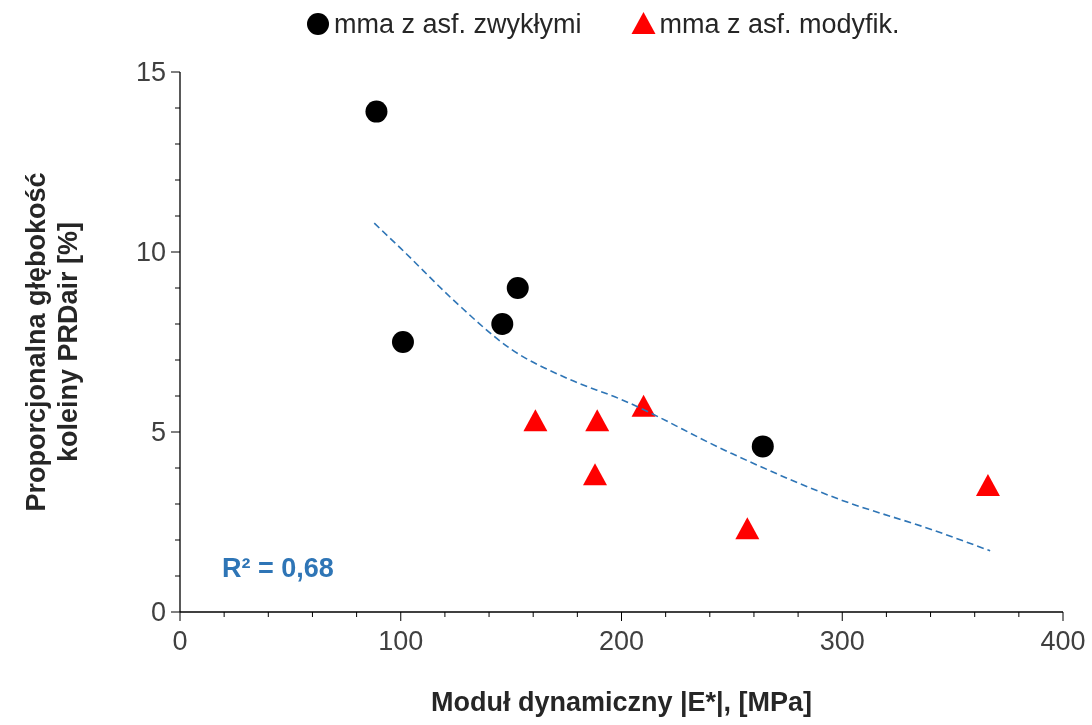 The height and width of the screenshot is (725, 1092). I want to click on x-tick-label: 400, so click(1063, 641).